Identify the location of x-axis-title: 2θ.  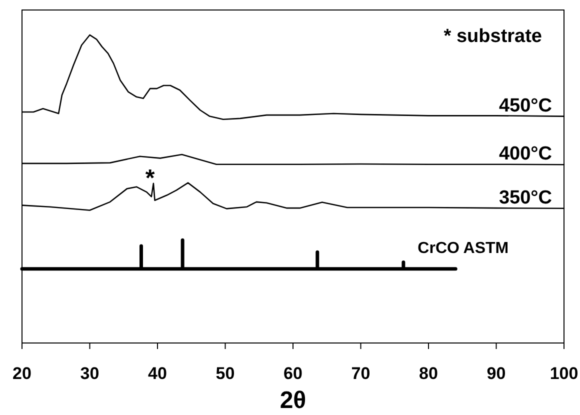
(293, 400).